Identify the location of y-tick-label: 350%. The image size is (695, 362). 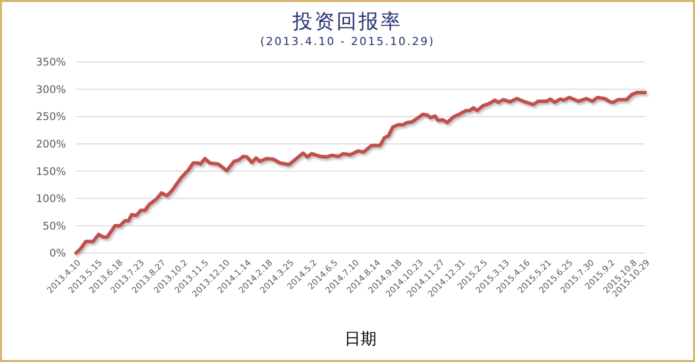
(51, 62).